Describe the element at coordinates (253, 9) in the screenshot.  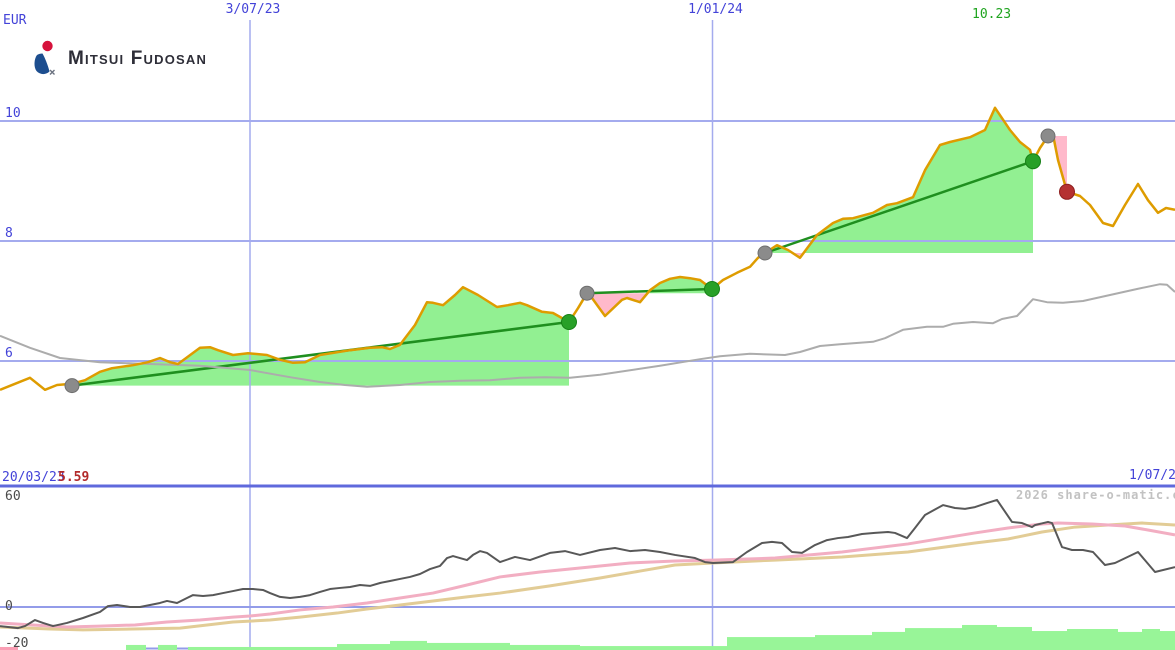
I see `date-axis-label: 3/07/23` at that location.